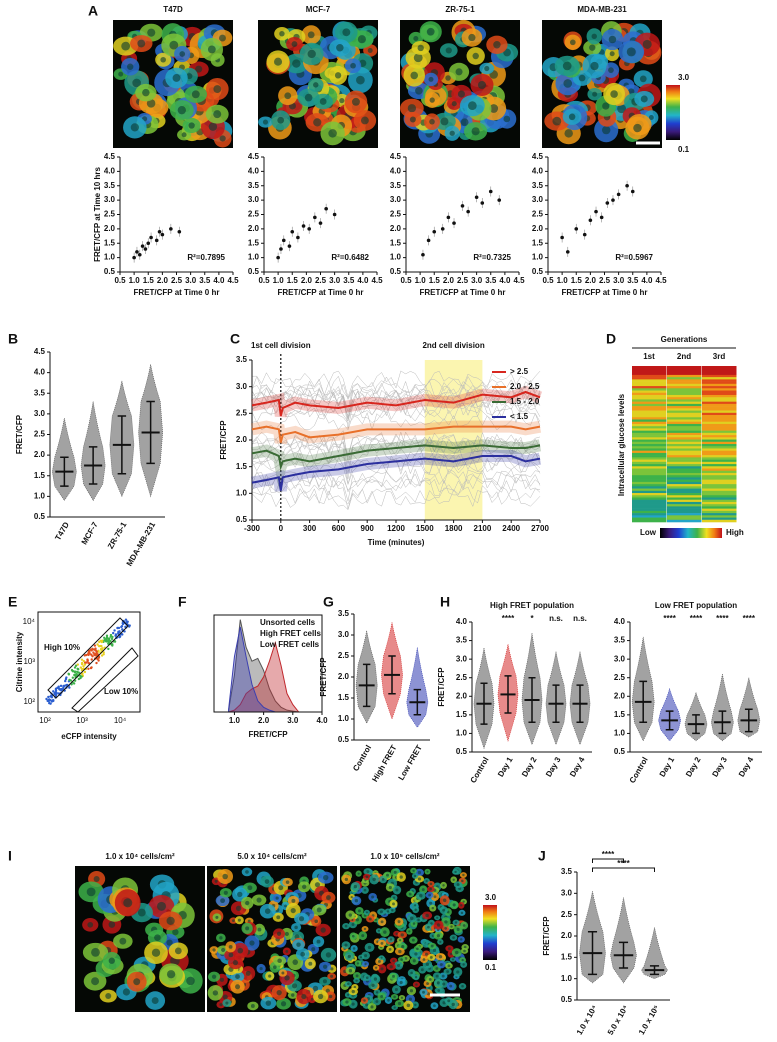 The width and height of the screenshot is (777, 1042). Describe the element at coordinates (396, 528) in the screenshot. I see `x-tick-label: 1200` at that location.